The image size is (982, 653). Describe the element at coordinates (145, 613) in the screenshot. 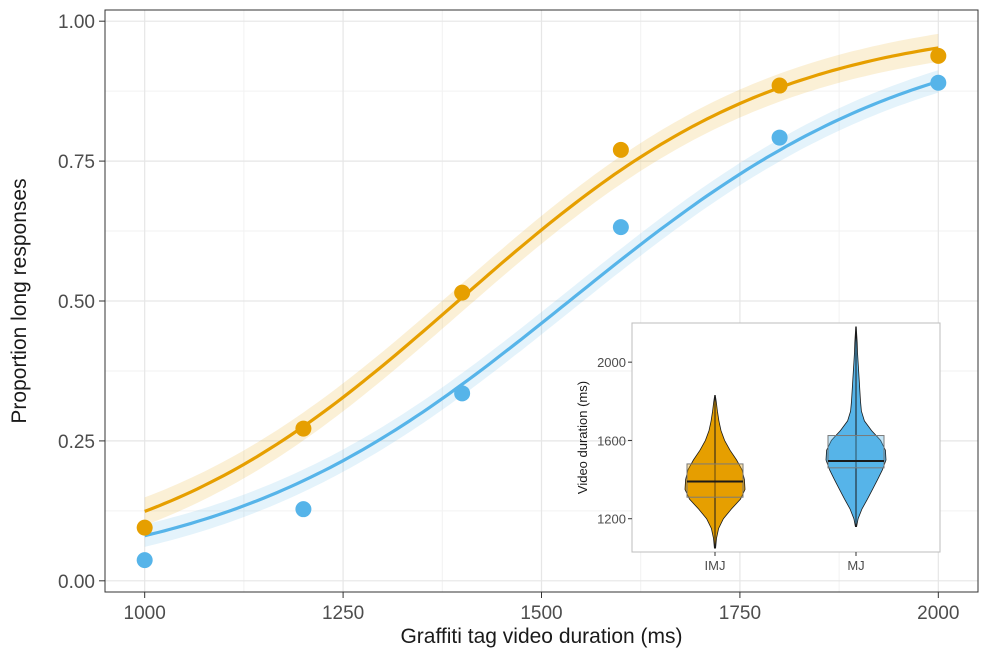

I see `x-tick-label: 1000` at that location.